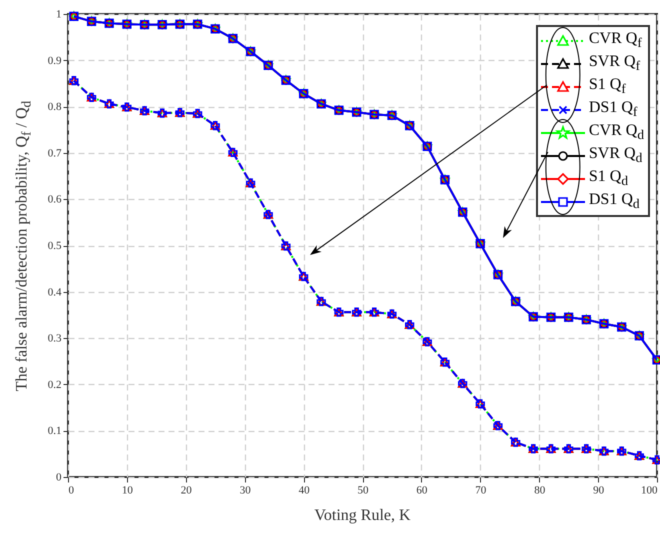 The width and height of the screenshot is (660, 534). What do you see at coordinates (614, 201) in the screenshot?
I see `legend-label: DS1 Q$_{d}$` at bounding box center [614, 201].